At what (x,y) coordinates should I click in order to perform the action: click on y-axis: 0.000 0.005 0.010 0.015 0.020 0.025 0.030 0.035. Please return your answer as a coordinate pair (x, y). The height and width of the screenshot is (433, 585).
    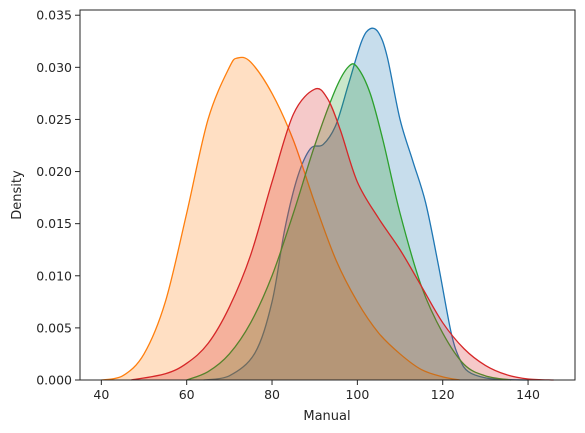
    Looking at the image, I should click on (58, 198).